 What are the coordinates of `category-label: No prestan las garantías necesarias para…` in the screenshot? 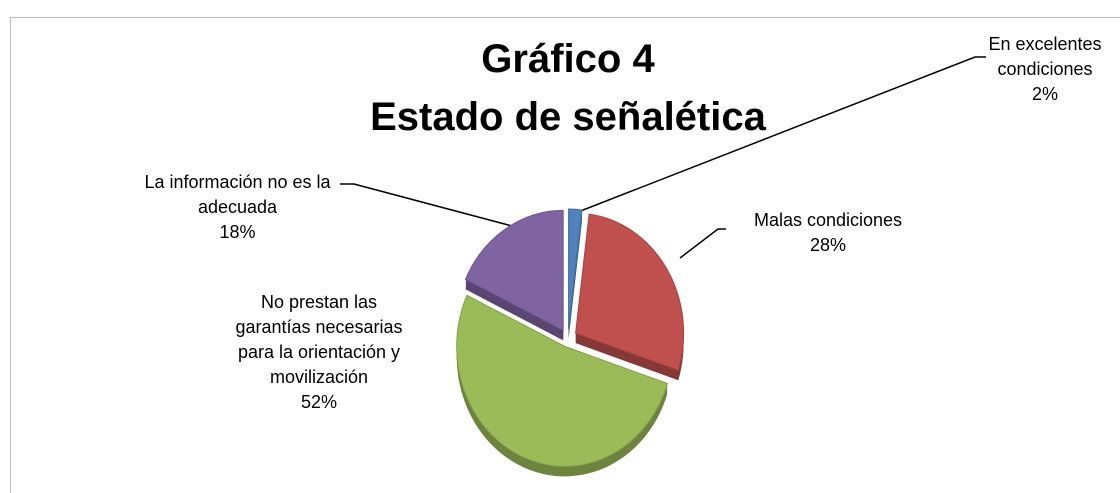 It's located at (319, 339).